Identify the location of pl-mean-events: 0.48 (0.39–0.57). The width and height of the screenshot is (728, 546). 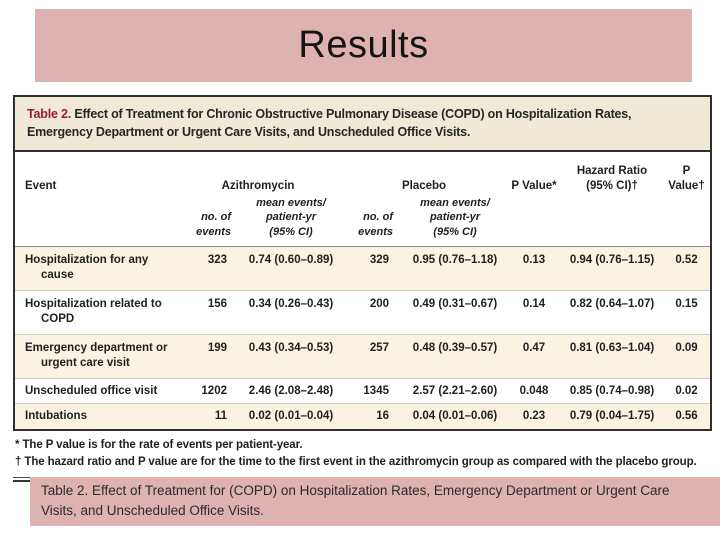
(455, 356).